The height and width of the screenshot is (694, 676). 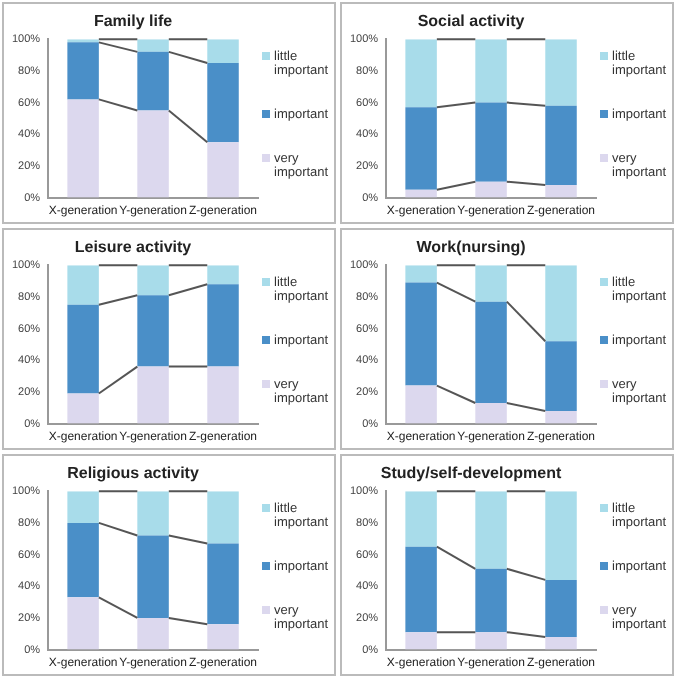 What do you see at coordinates (471, 21) in the screenshot?
I see `chart-title: Social activity` at bounding box center [471, 21].